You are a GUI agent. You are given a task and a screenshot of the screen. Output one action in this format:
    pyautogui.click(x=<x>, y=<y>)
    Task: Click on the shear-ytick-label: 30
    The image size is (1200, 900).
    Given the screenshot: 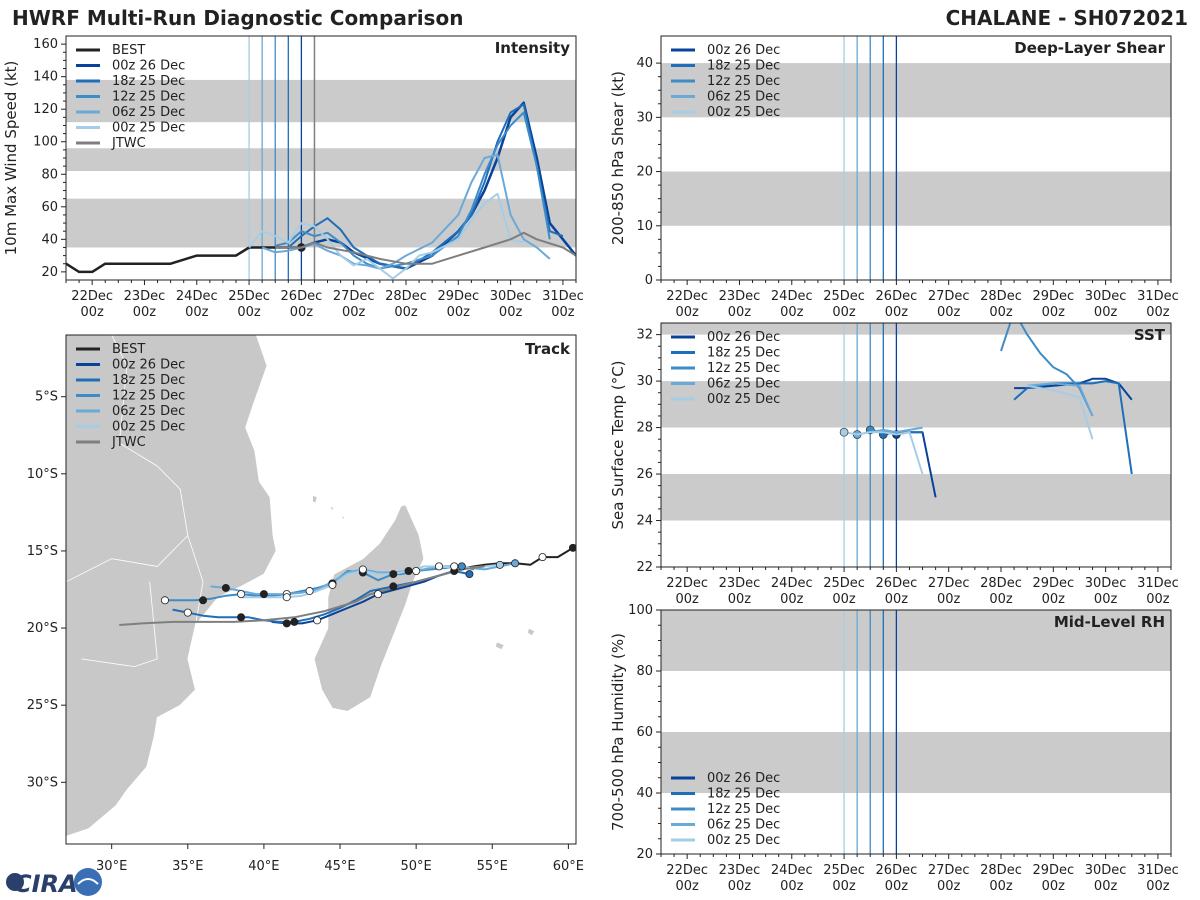 What is the action you would take?
    pyautogui.click(x=644, y=117)
    